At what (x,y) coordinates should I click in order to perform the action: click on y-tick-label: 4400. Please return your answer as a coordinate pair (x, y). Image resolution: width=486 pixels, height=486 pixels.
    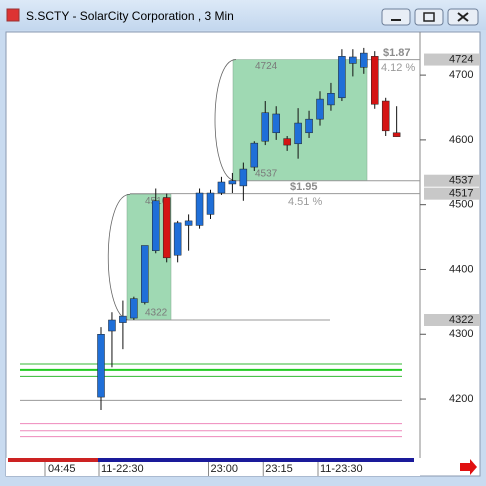
    Looking at the image, I should click on (461, 269).